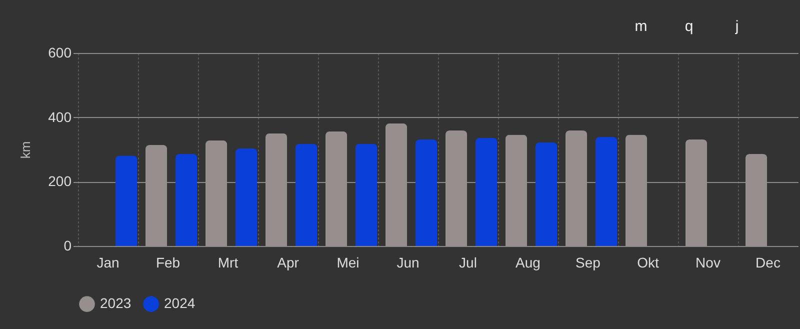 The image size is (800, 329). I want to click on x-tick-label: Apr, so click(288, 262).